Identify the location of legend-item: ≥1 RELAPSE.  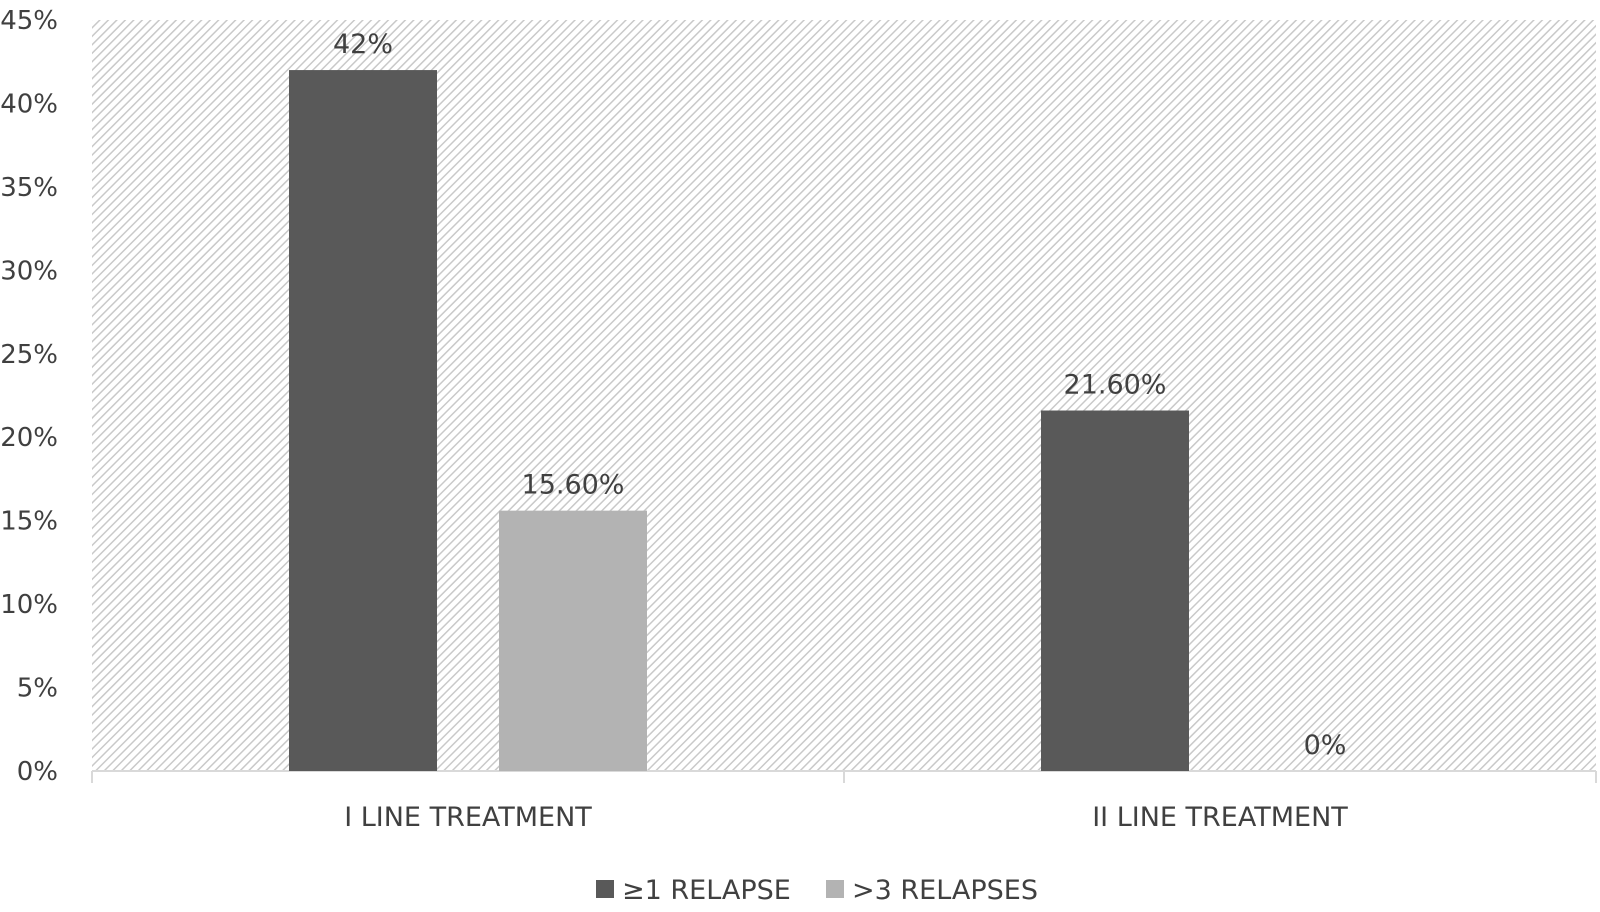
(693, 890).